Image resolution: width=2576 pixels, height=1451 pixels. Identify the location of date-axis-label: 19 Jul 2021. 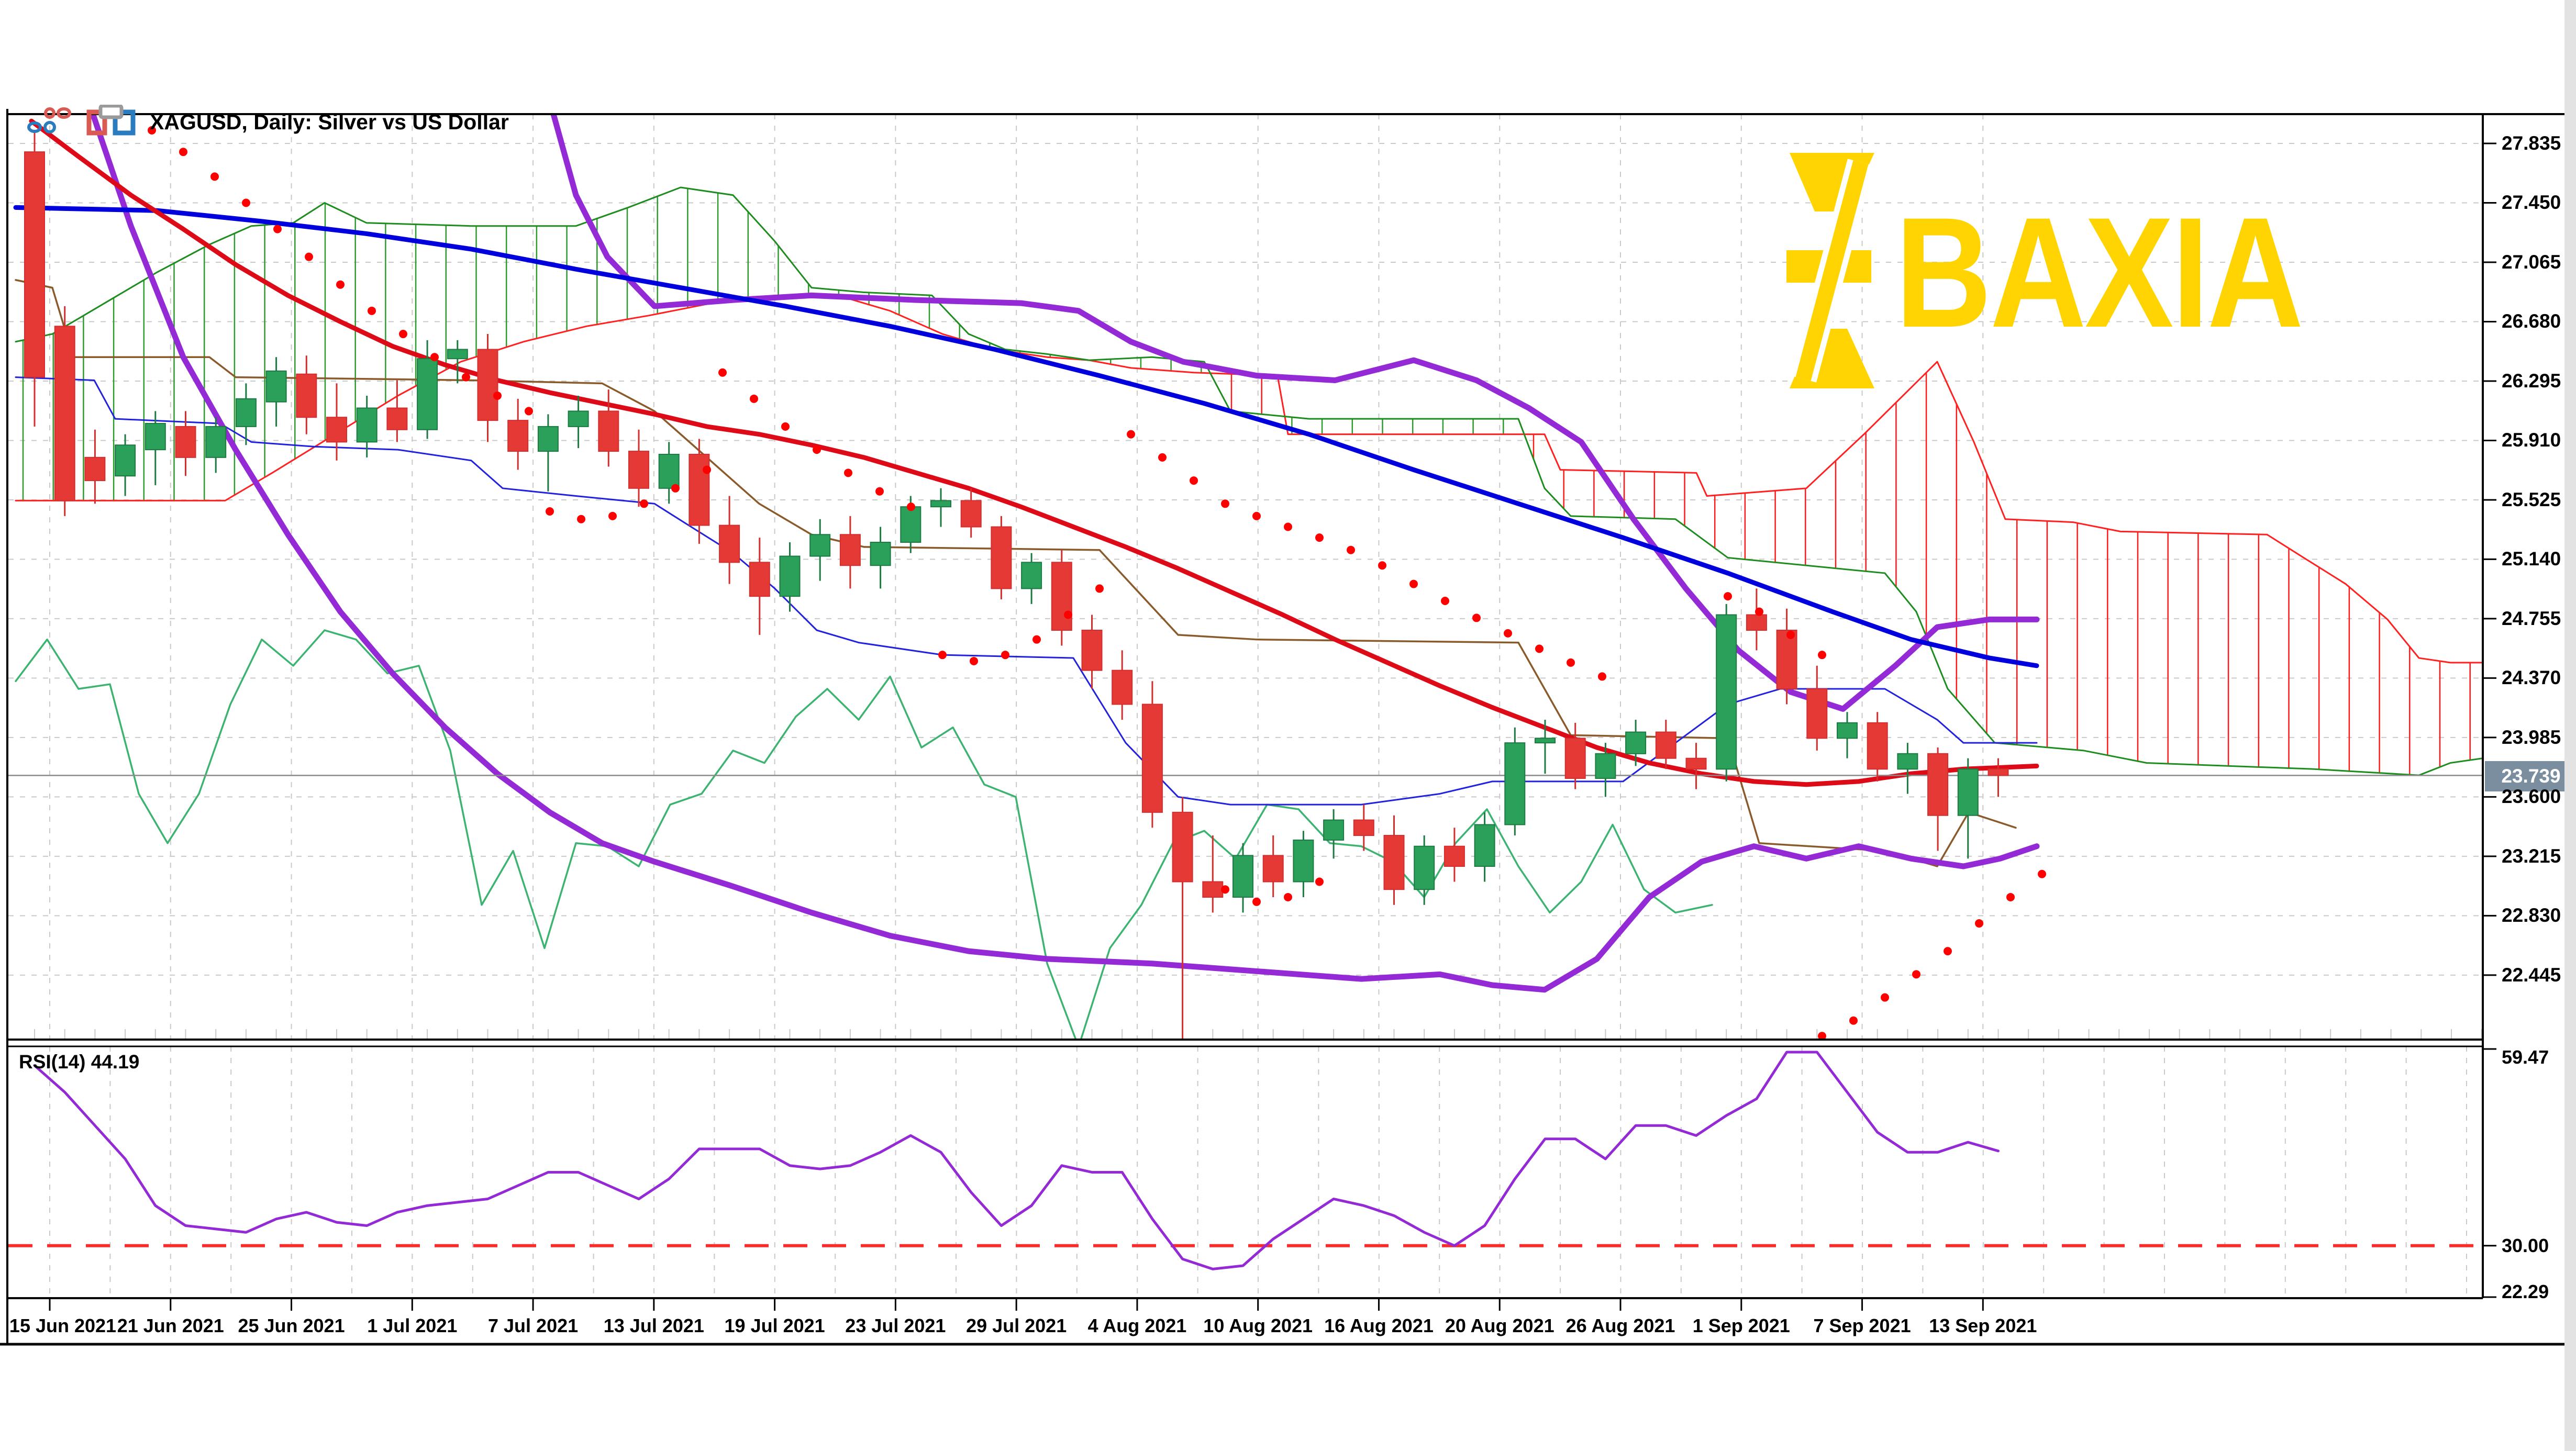
(774, 1326).